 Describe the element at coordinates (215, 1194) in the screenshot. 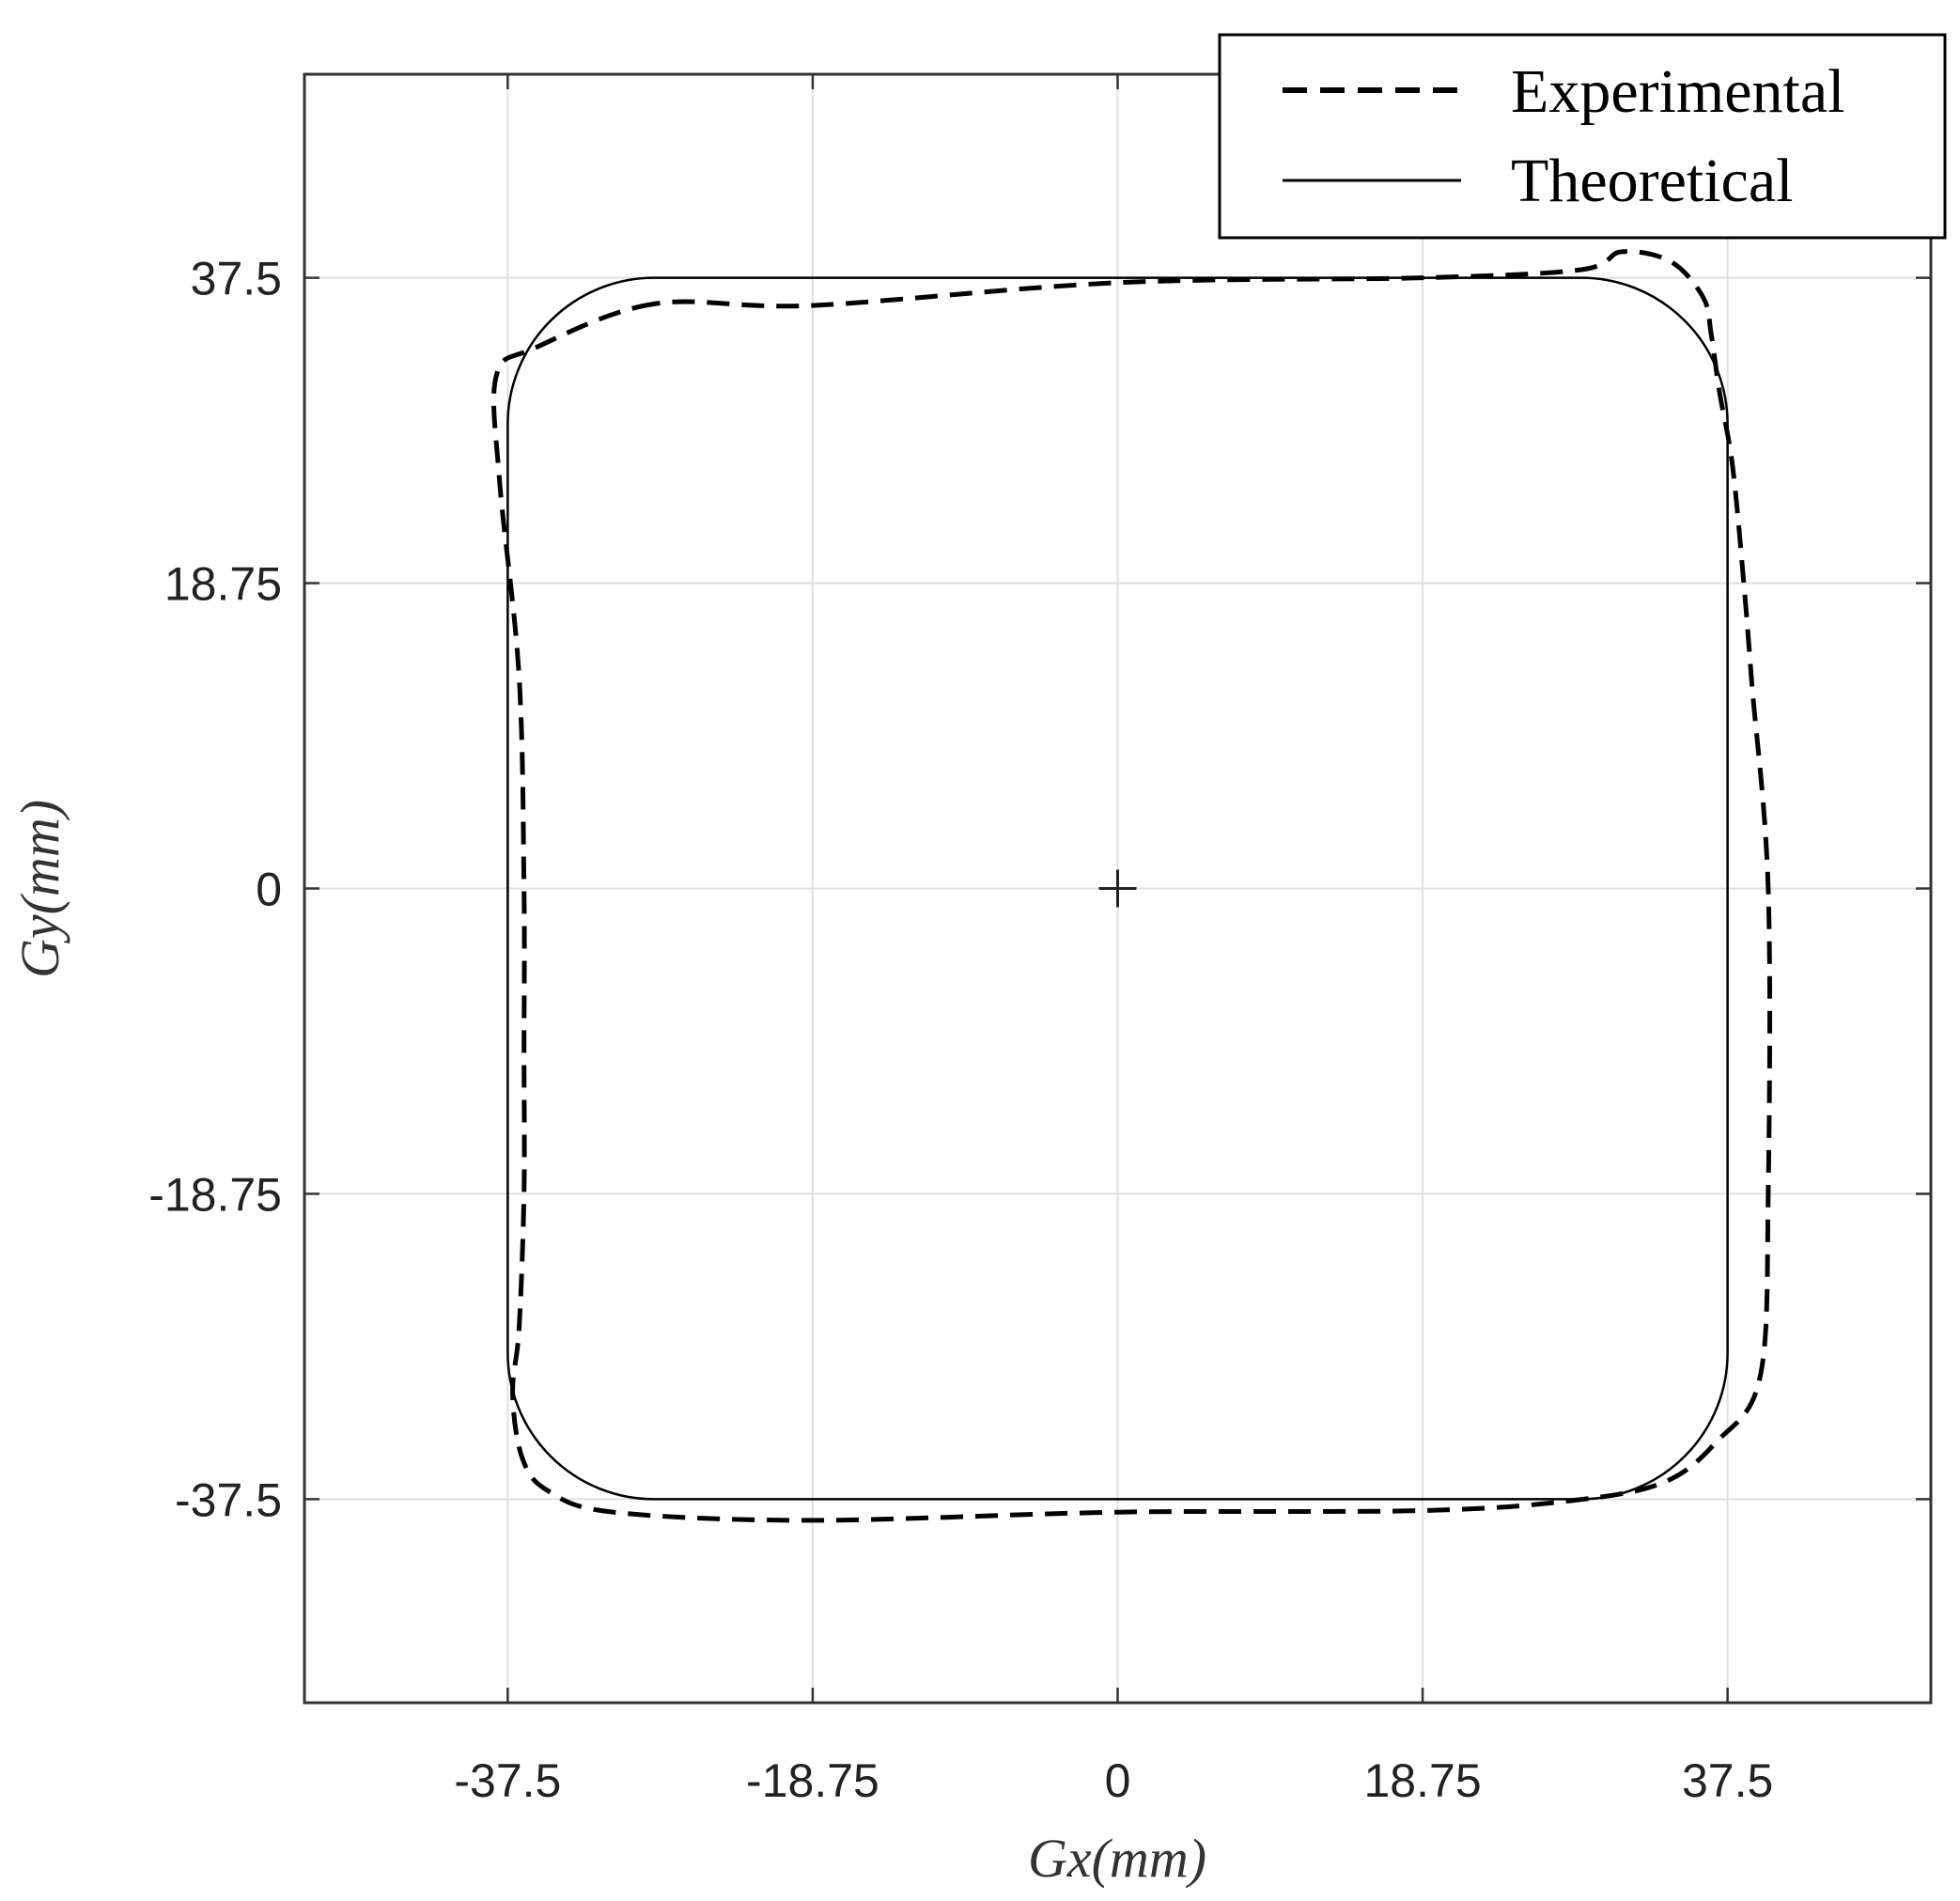

I see `y-tick-label-1: -18.75` at that location.